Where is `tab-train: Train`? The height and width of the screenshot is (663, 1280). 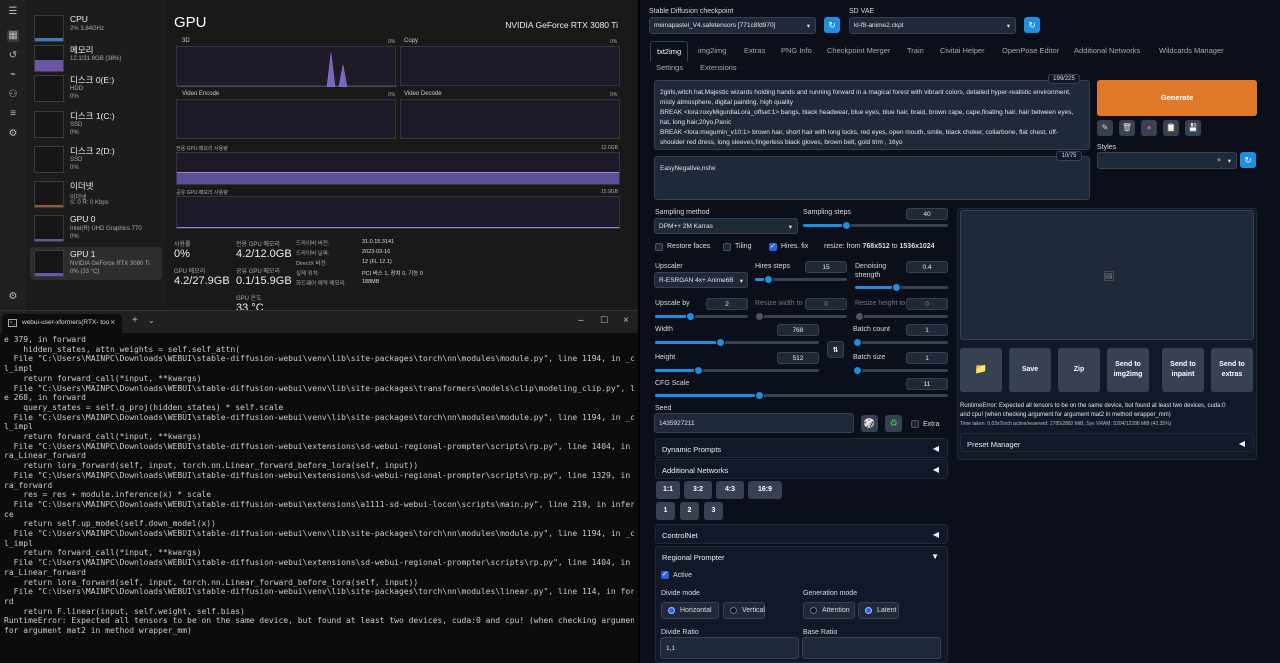
tab-train: Train is located at coordinates (915, 50).